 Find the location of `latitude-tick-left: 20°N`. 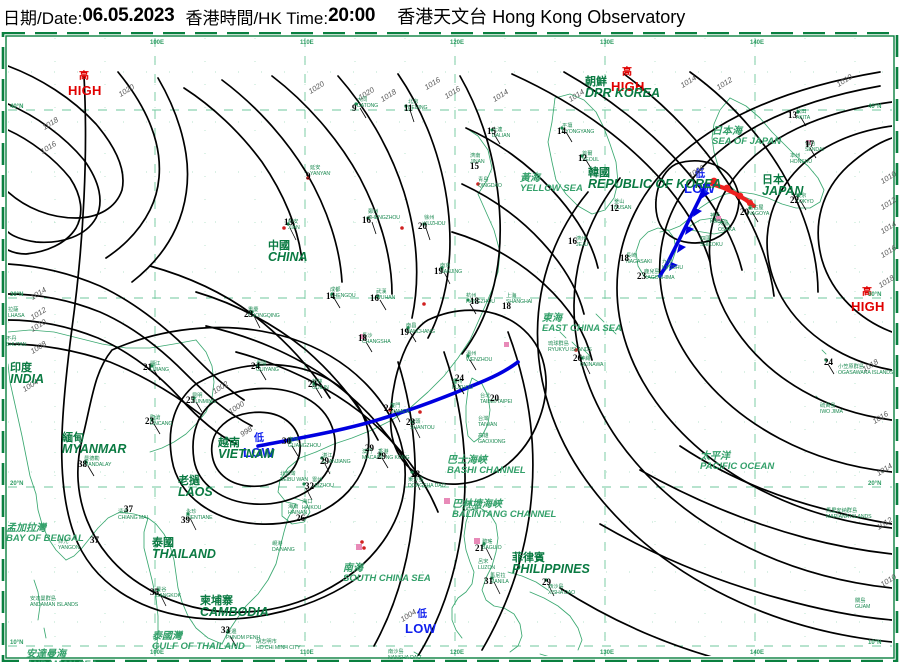

latitude-tick-left: 20°N is located at coordinates (17, 484).